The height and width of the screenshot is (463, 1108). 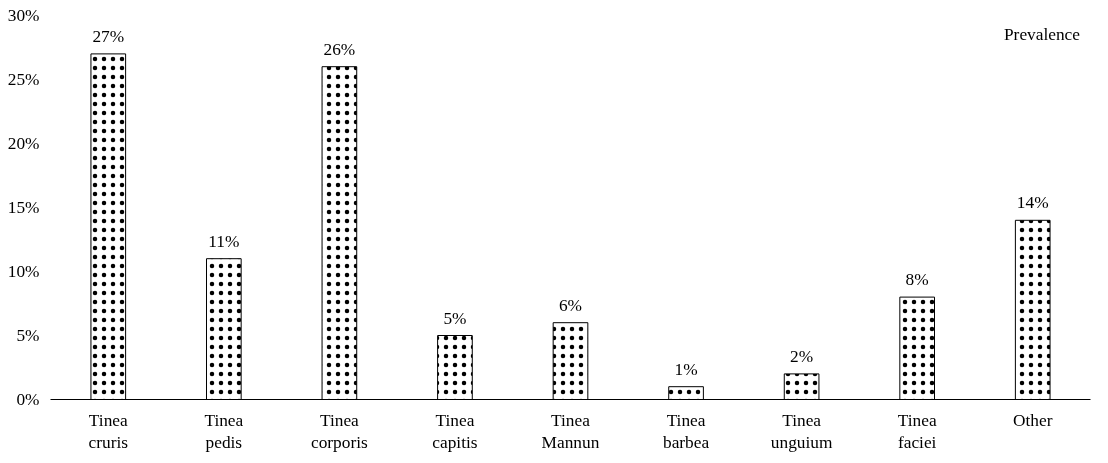 What do you see at coordinates (28, 399) in the screenshot?
I see `y-tick-label: 0%` at bounding box center [28, 399].